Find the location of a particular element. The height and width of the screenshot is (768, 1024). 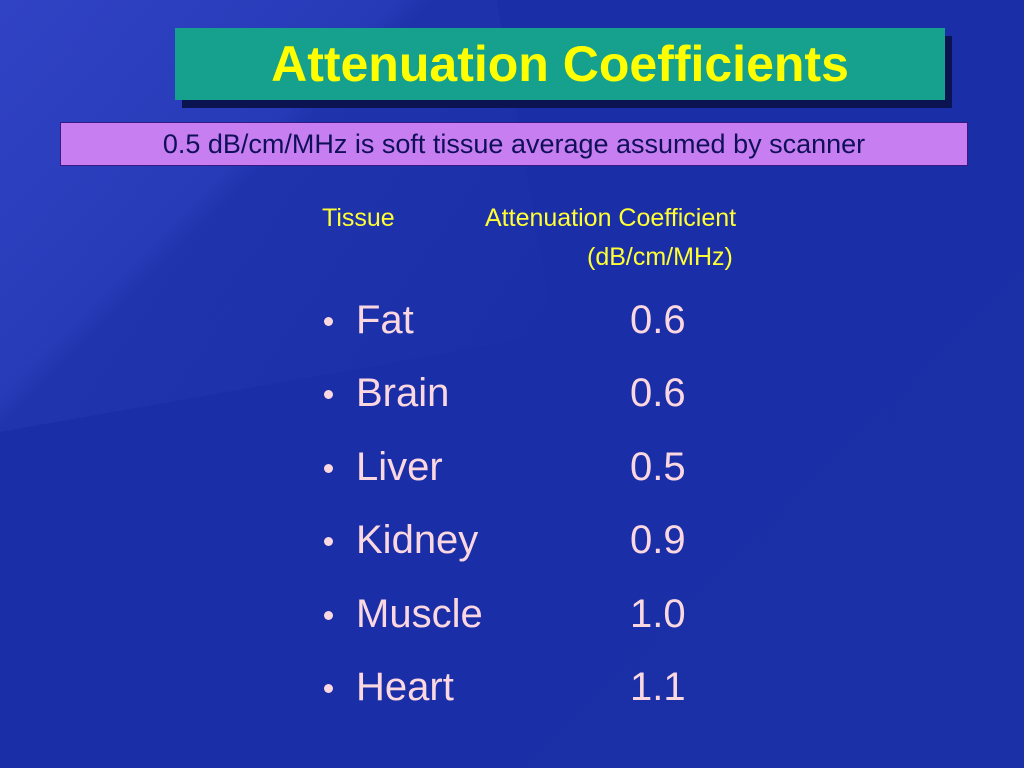

column-header: Tissue is located at coordinates (358, 218).